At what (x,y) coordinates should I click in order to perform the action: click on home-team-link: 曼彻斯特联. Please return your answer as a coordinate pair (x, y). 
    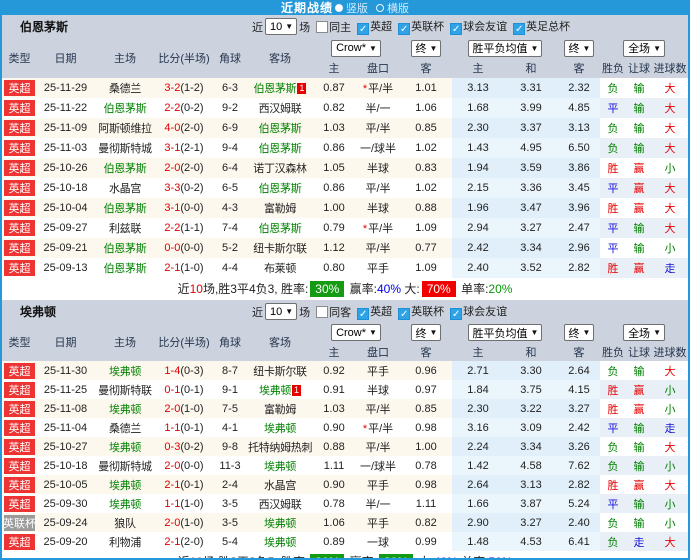
    Looking at the image, I should click on (125, 390).